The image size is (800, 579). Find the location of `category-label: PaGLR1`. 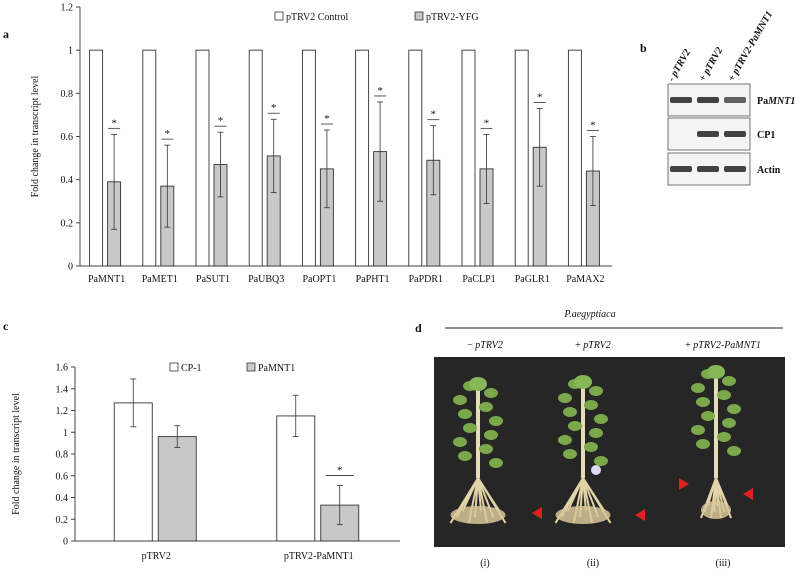

category-label: PaGLR1 is located at coordinates (532, 279).